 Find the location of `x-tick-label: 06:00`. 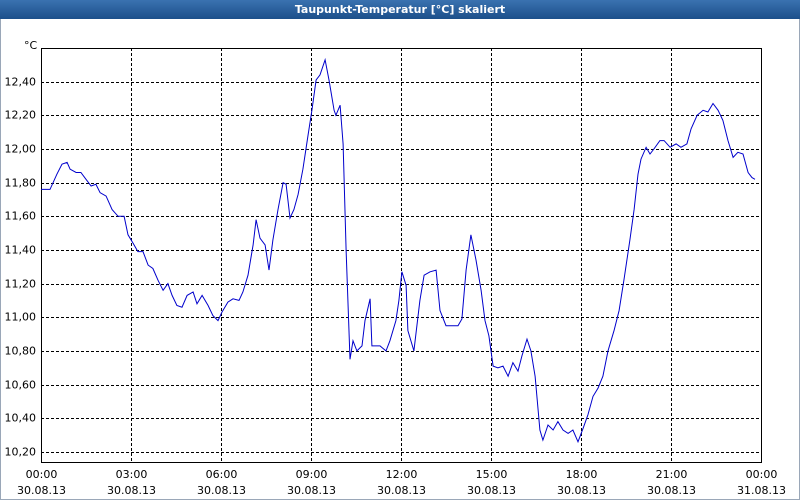

x-tick-label: 06:00 is located at coordinates (222, 474).